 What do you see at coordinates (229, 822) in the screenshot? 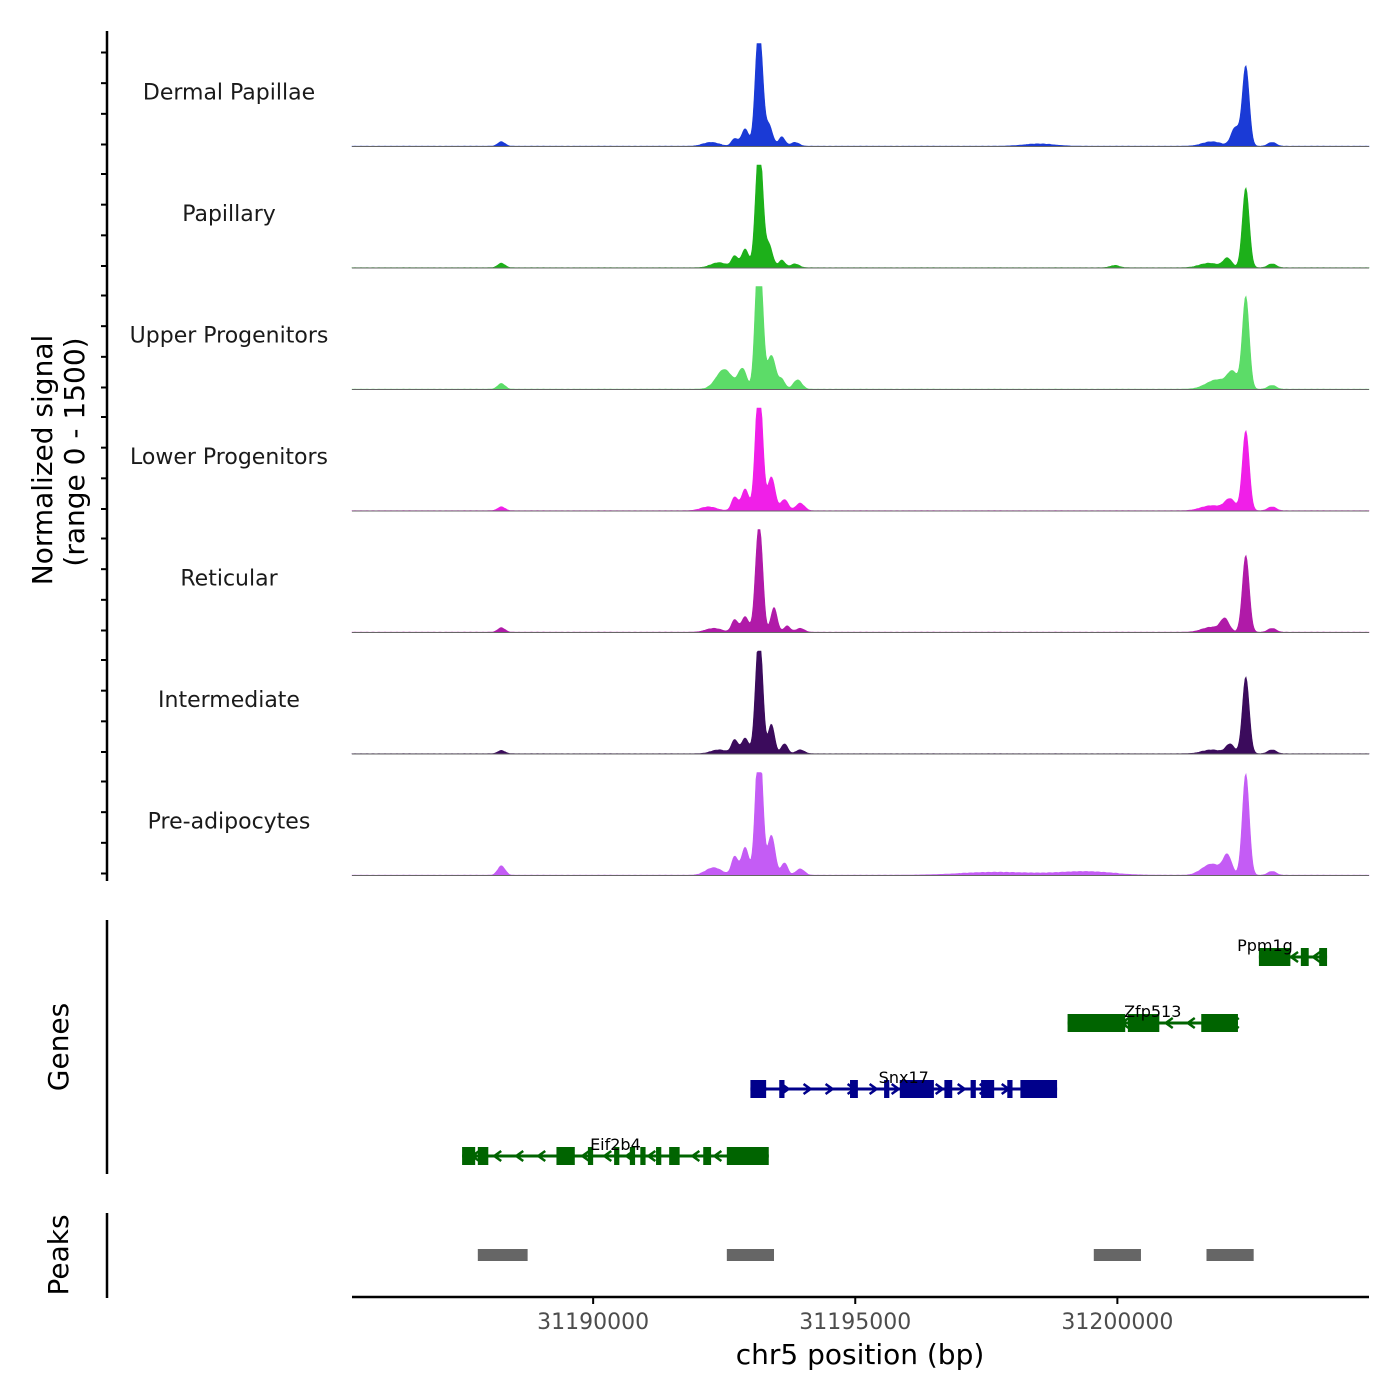
I see `track-label: Pre-adipocytes` at bounding box center [229, 822].